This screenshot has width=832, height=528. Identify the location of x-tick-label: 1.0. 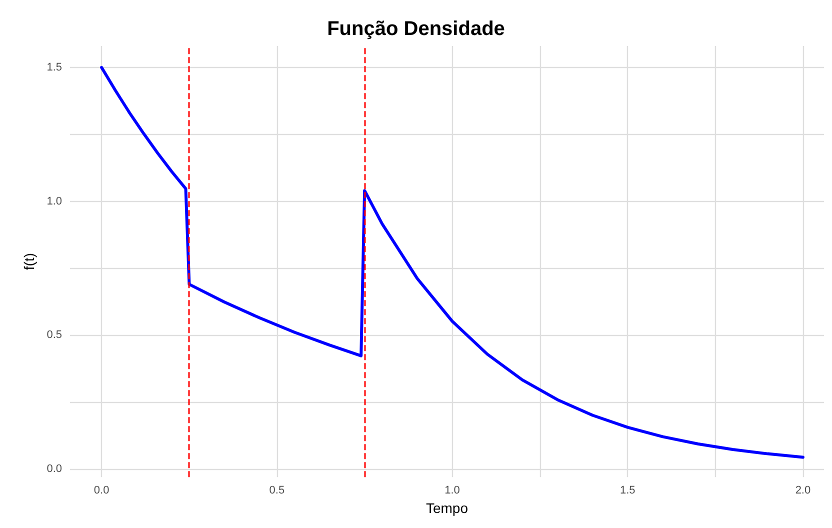
(452, 490).